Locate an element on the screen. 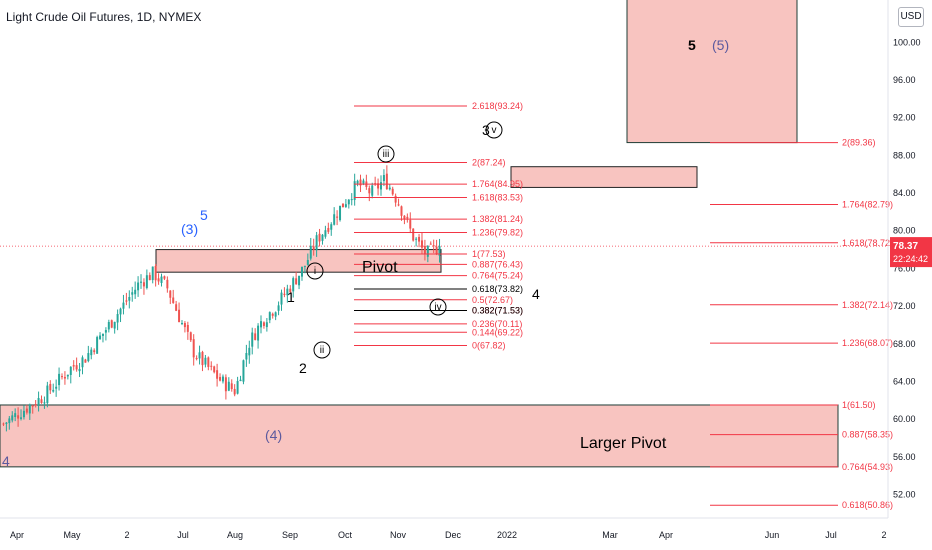 This screenshot has height=550, width=932. price-tag-value: 78.37 is located at coordinates (905, 246).